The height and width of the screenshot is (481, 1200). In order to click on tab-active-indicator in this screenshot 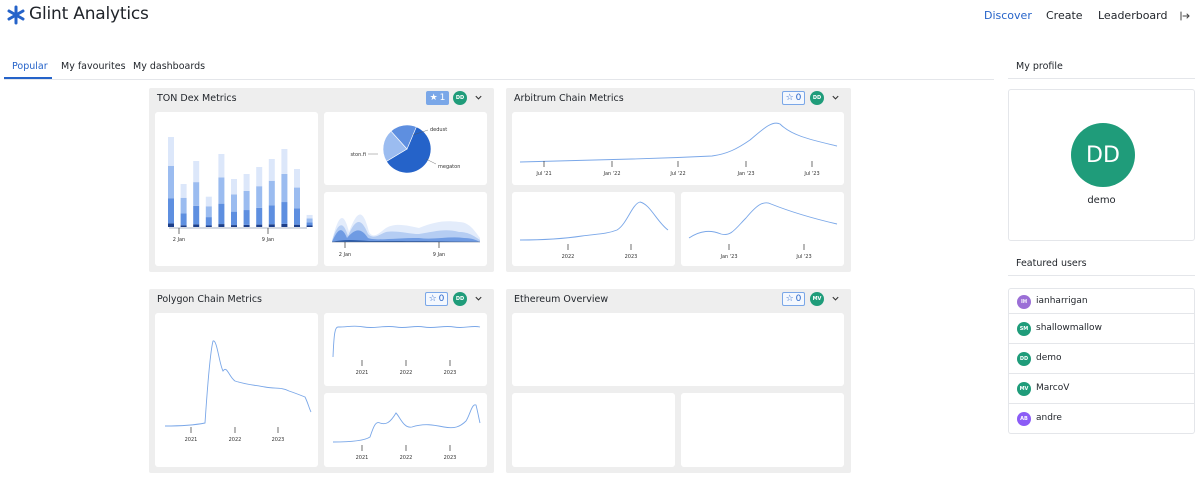, I will do `click(28, 78)`.